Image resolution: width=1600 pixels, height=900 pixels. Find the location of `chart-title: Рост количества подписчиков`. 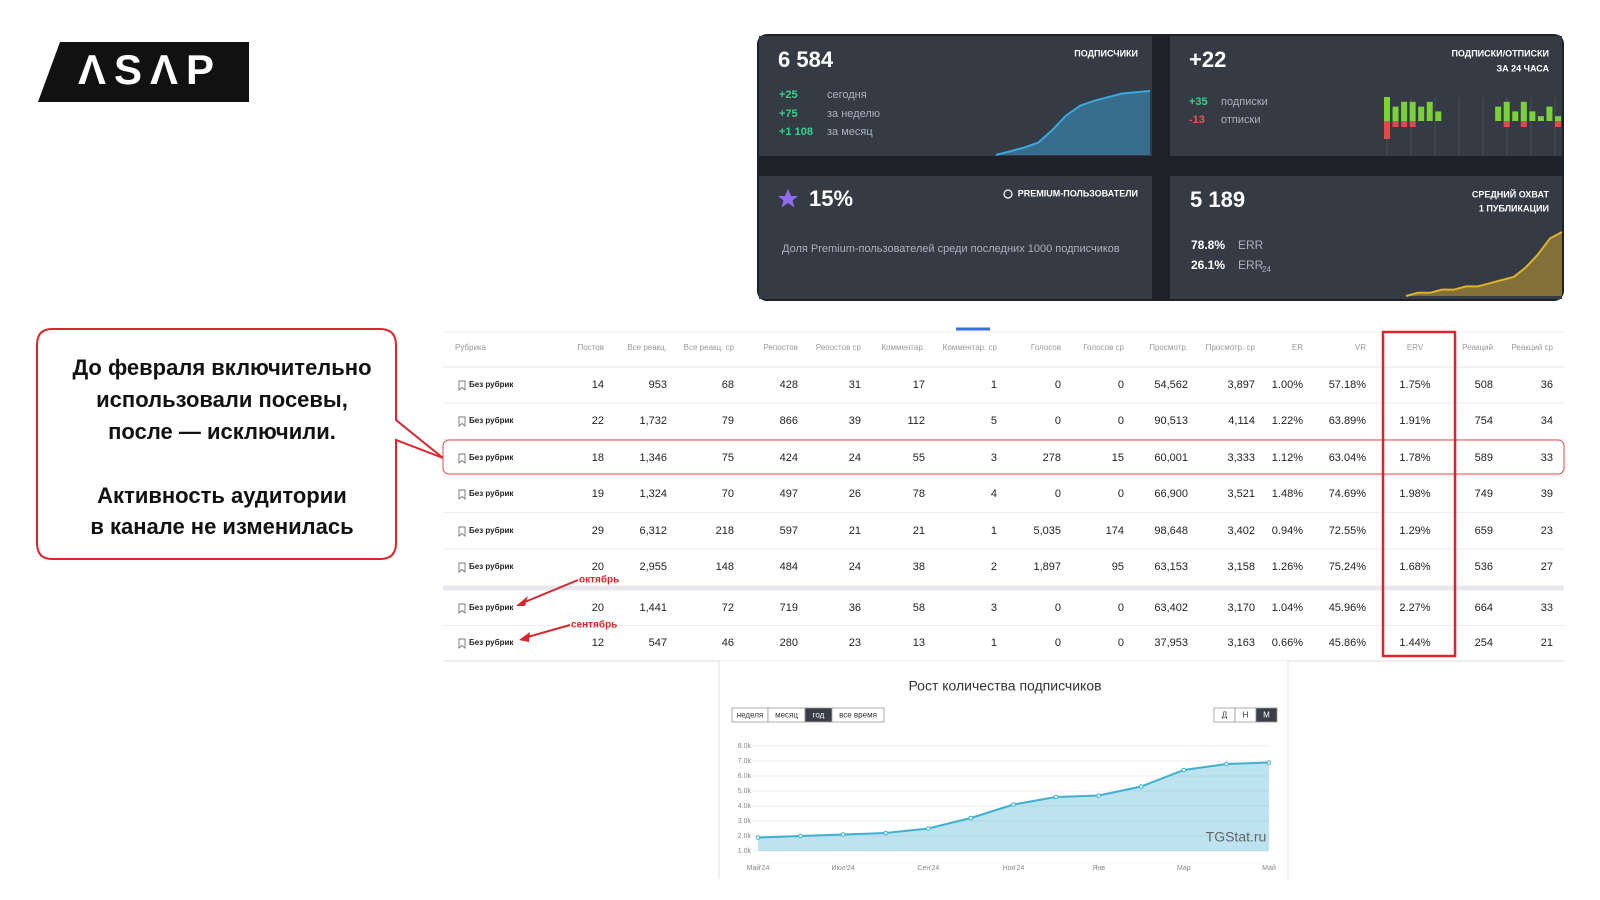

chart-title: Рост количества подписчиков is located at coordinates (1004, 686).